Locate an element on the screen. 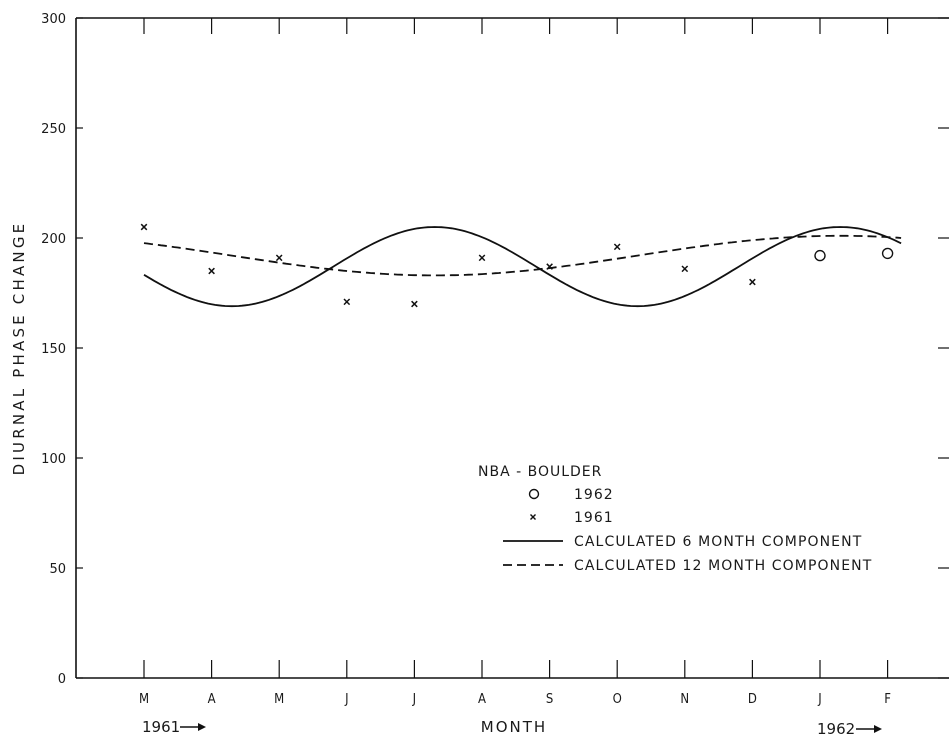  fitted-curves is located at coordinates (522, 267).